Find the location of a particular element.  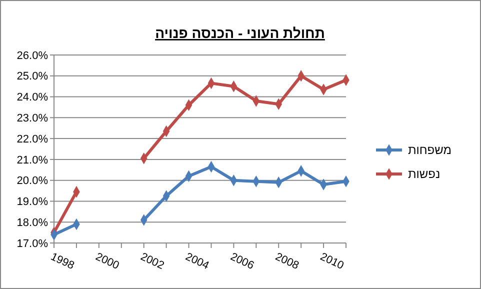

y-tick-label: 22.0% is located at coordinates (32, 139).